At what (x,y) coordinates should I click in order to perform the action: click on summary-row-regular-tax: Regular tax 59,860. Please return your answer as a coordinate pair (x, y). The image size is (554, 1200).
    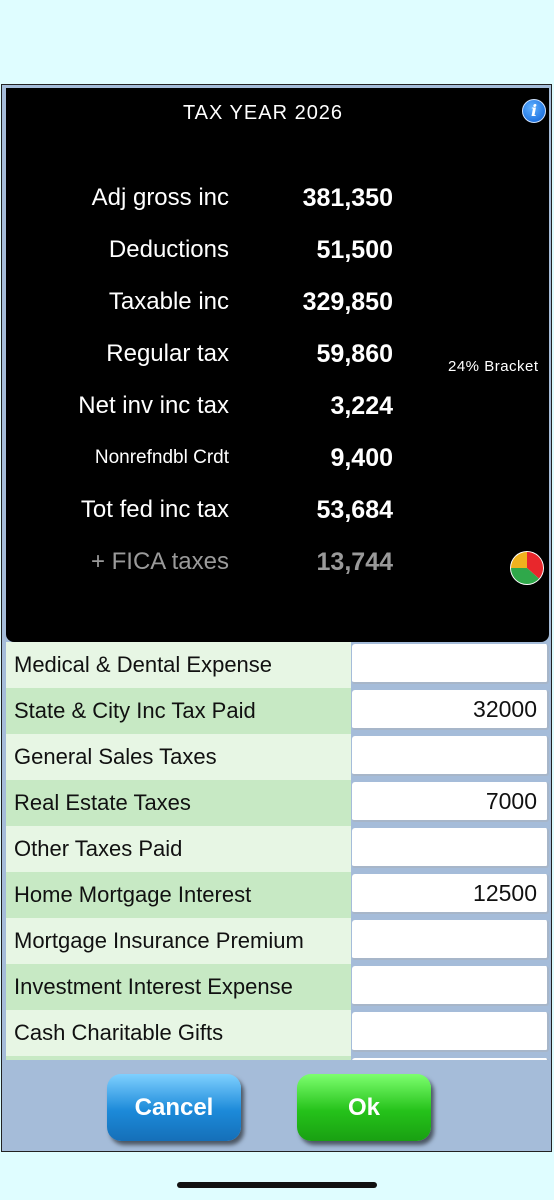
    Looking at the image, I should click on (277, 360).